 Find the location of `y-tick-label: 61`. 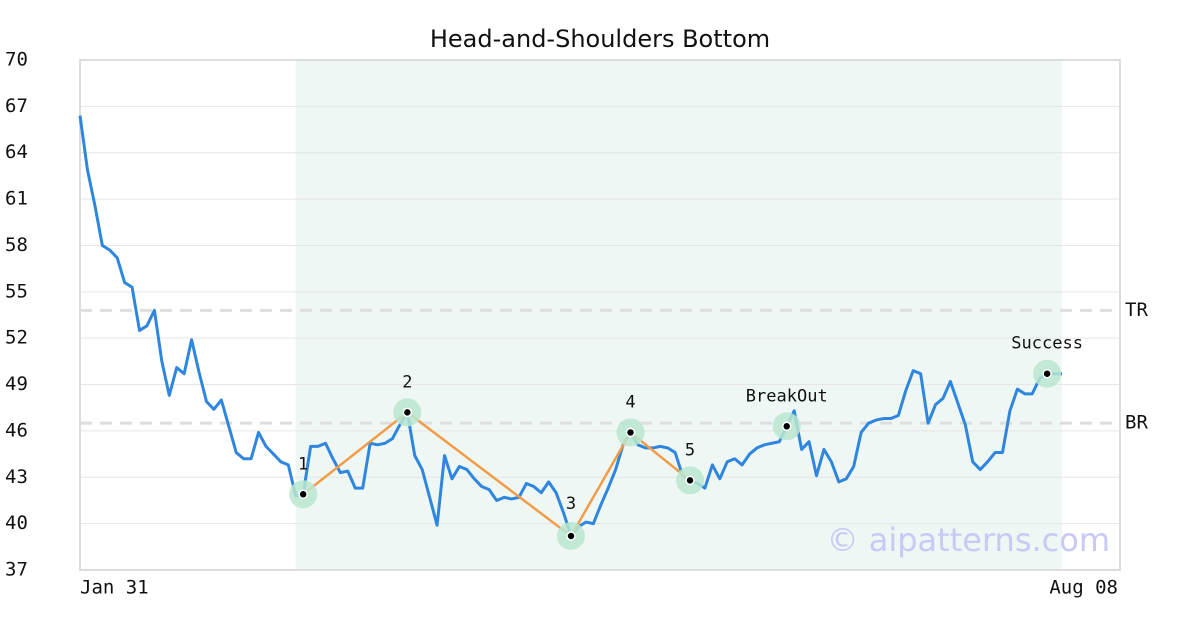

y-tick-label: 61 is located at coordinates (16, 199).